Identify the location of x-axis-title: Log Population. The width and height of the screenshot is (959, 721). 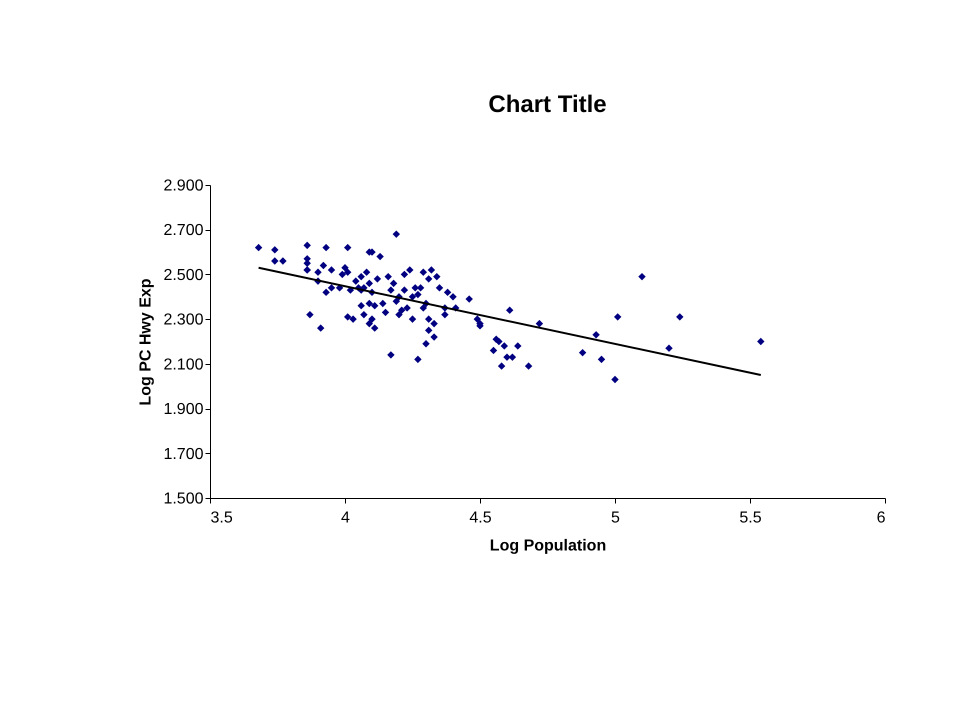
(548, 546).